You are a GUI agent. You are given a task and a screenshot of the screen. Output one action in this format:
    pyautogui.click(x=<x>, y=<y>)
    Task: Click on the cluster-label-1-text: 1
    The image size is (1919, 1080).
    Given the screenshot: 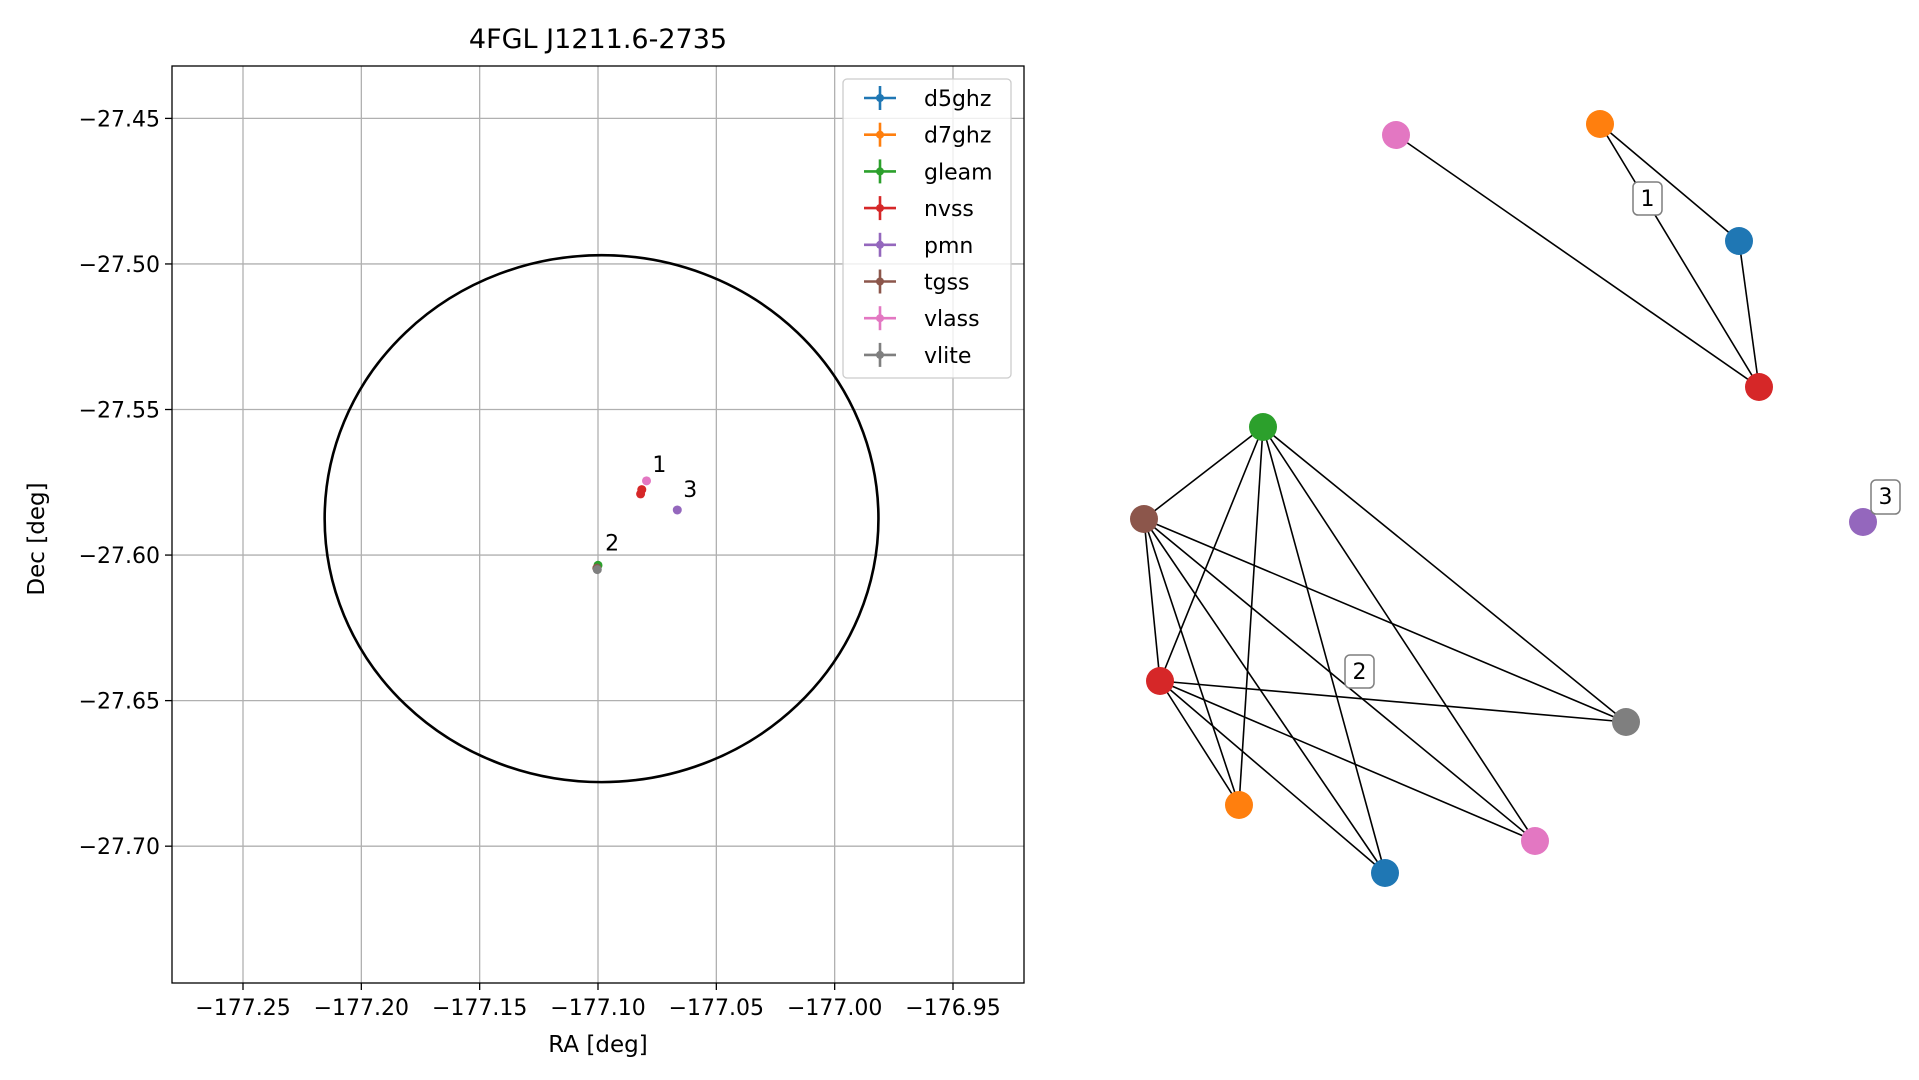 What is the action you would take?
    pyautogui.click(x=1648, y=199)
    